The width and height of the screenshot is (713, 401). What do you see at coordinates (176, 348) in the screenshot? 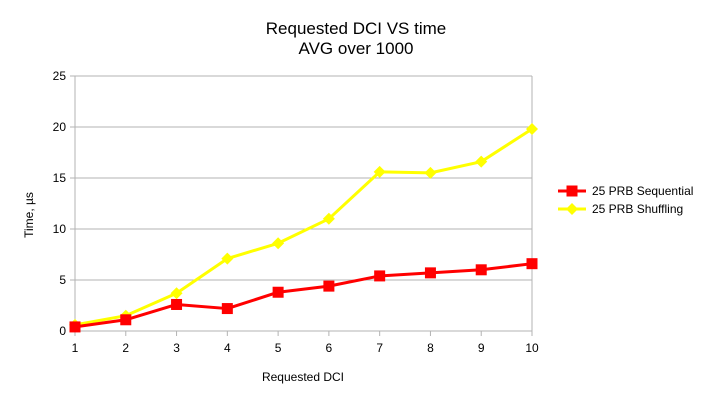
I see `x-tick-label: 3` at bounding box center [176, 348].